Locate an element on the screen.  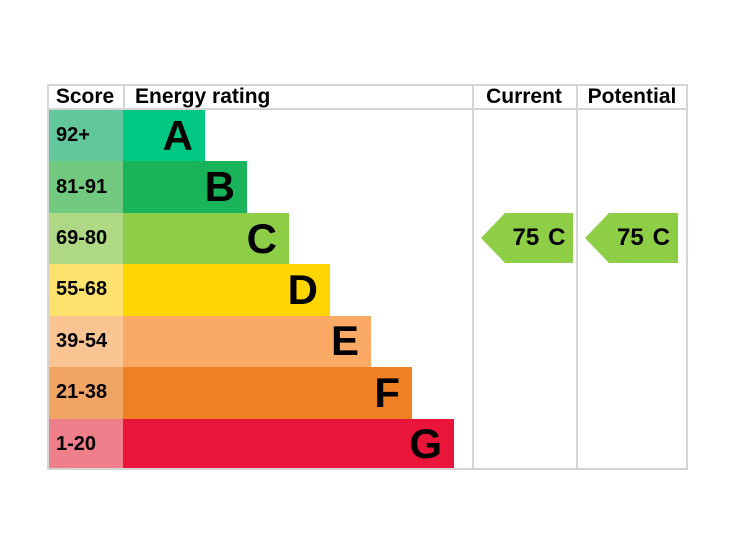
score-column-header: Score is located at coordinates (85, 96).